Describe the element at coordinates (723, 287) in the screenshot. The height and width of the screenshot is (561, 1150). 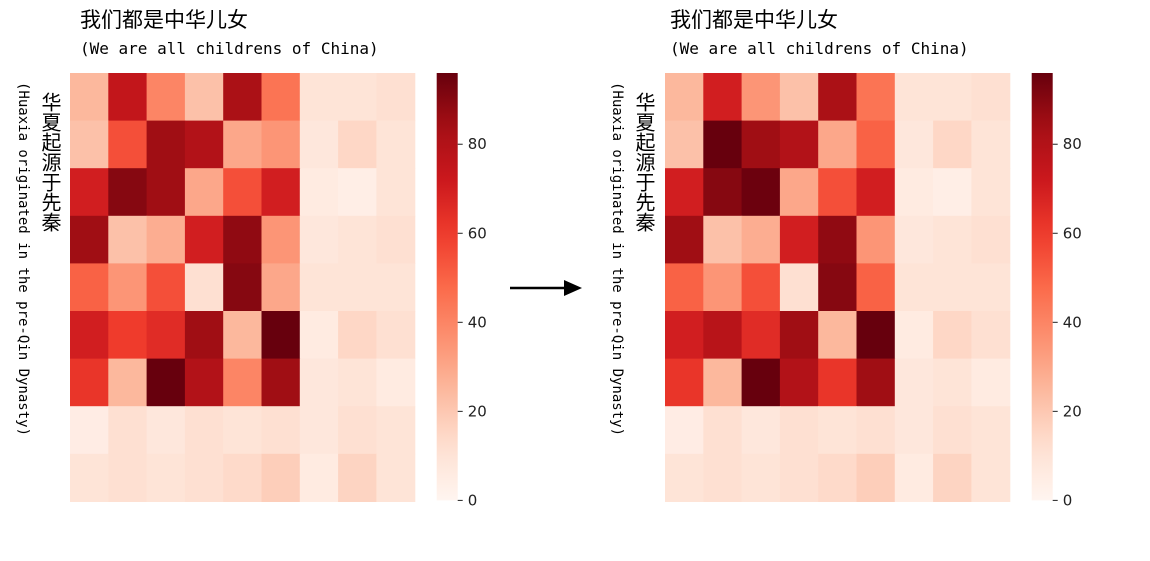
I see `heatmap-cell-r4-c1` at that location.